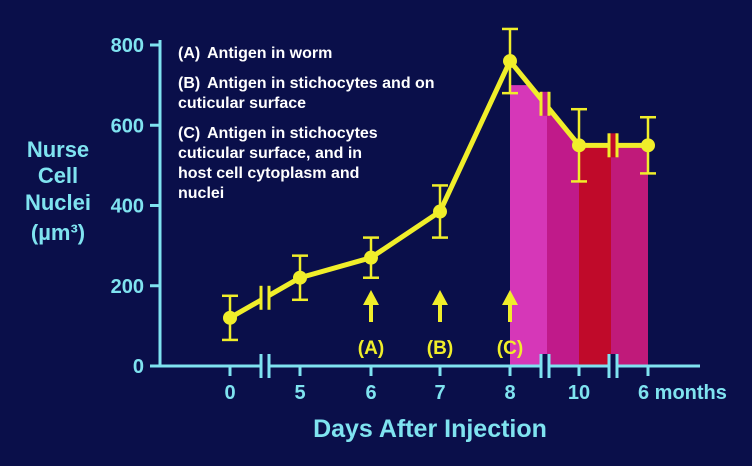 The width and height of the screenshot is (752, 466). What do you see at coordinates (440, 348) in the screenshot?
I see `marker-label-B: (B)` at bounding box center [440, 348].